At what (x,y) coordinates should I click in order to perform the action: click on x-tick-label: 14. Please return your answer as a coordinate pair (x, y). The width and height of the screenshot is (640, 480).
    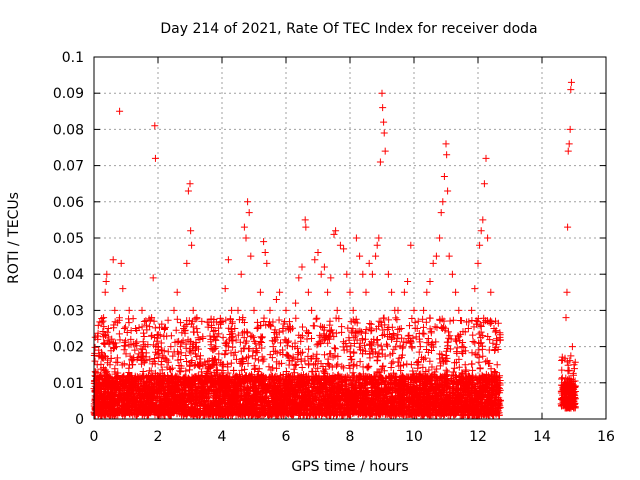
    Looking at the image, I should click on (542, 437).